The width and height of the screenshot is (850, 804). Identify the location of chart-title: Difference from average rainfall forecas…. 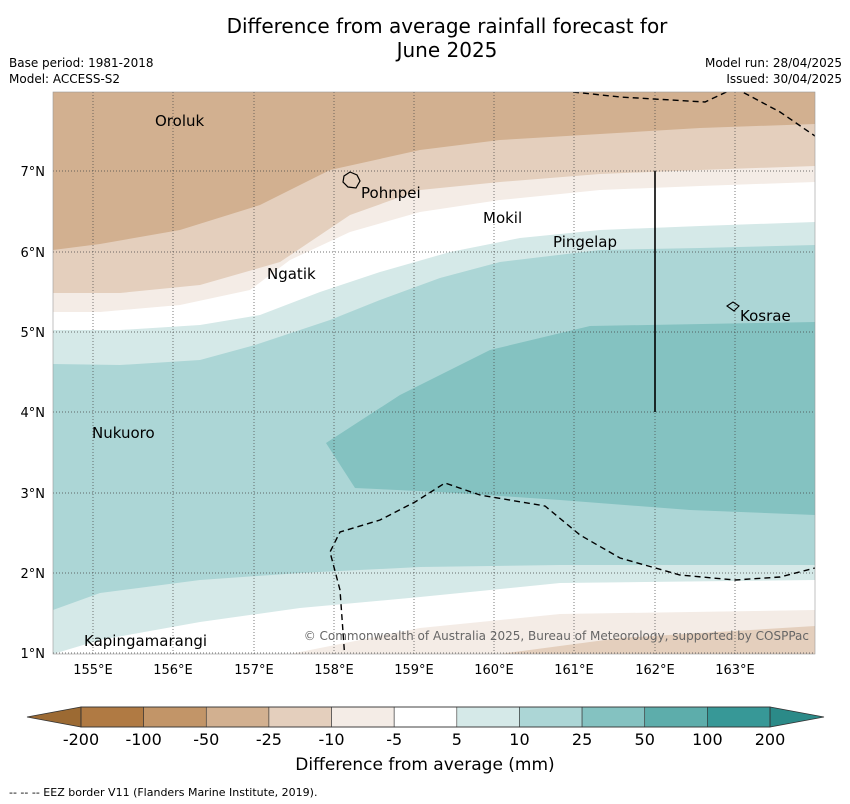
(425, 38).